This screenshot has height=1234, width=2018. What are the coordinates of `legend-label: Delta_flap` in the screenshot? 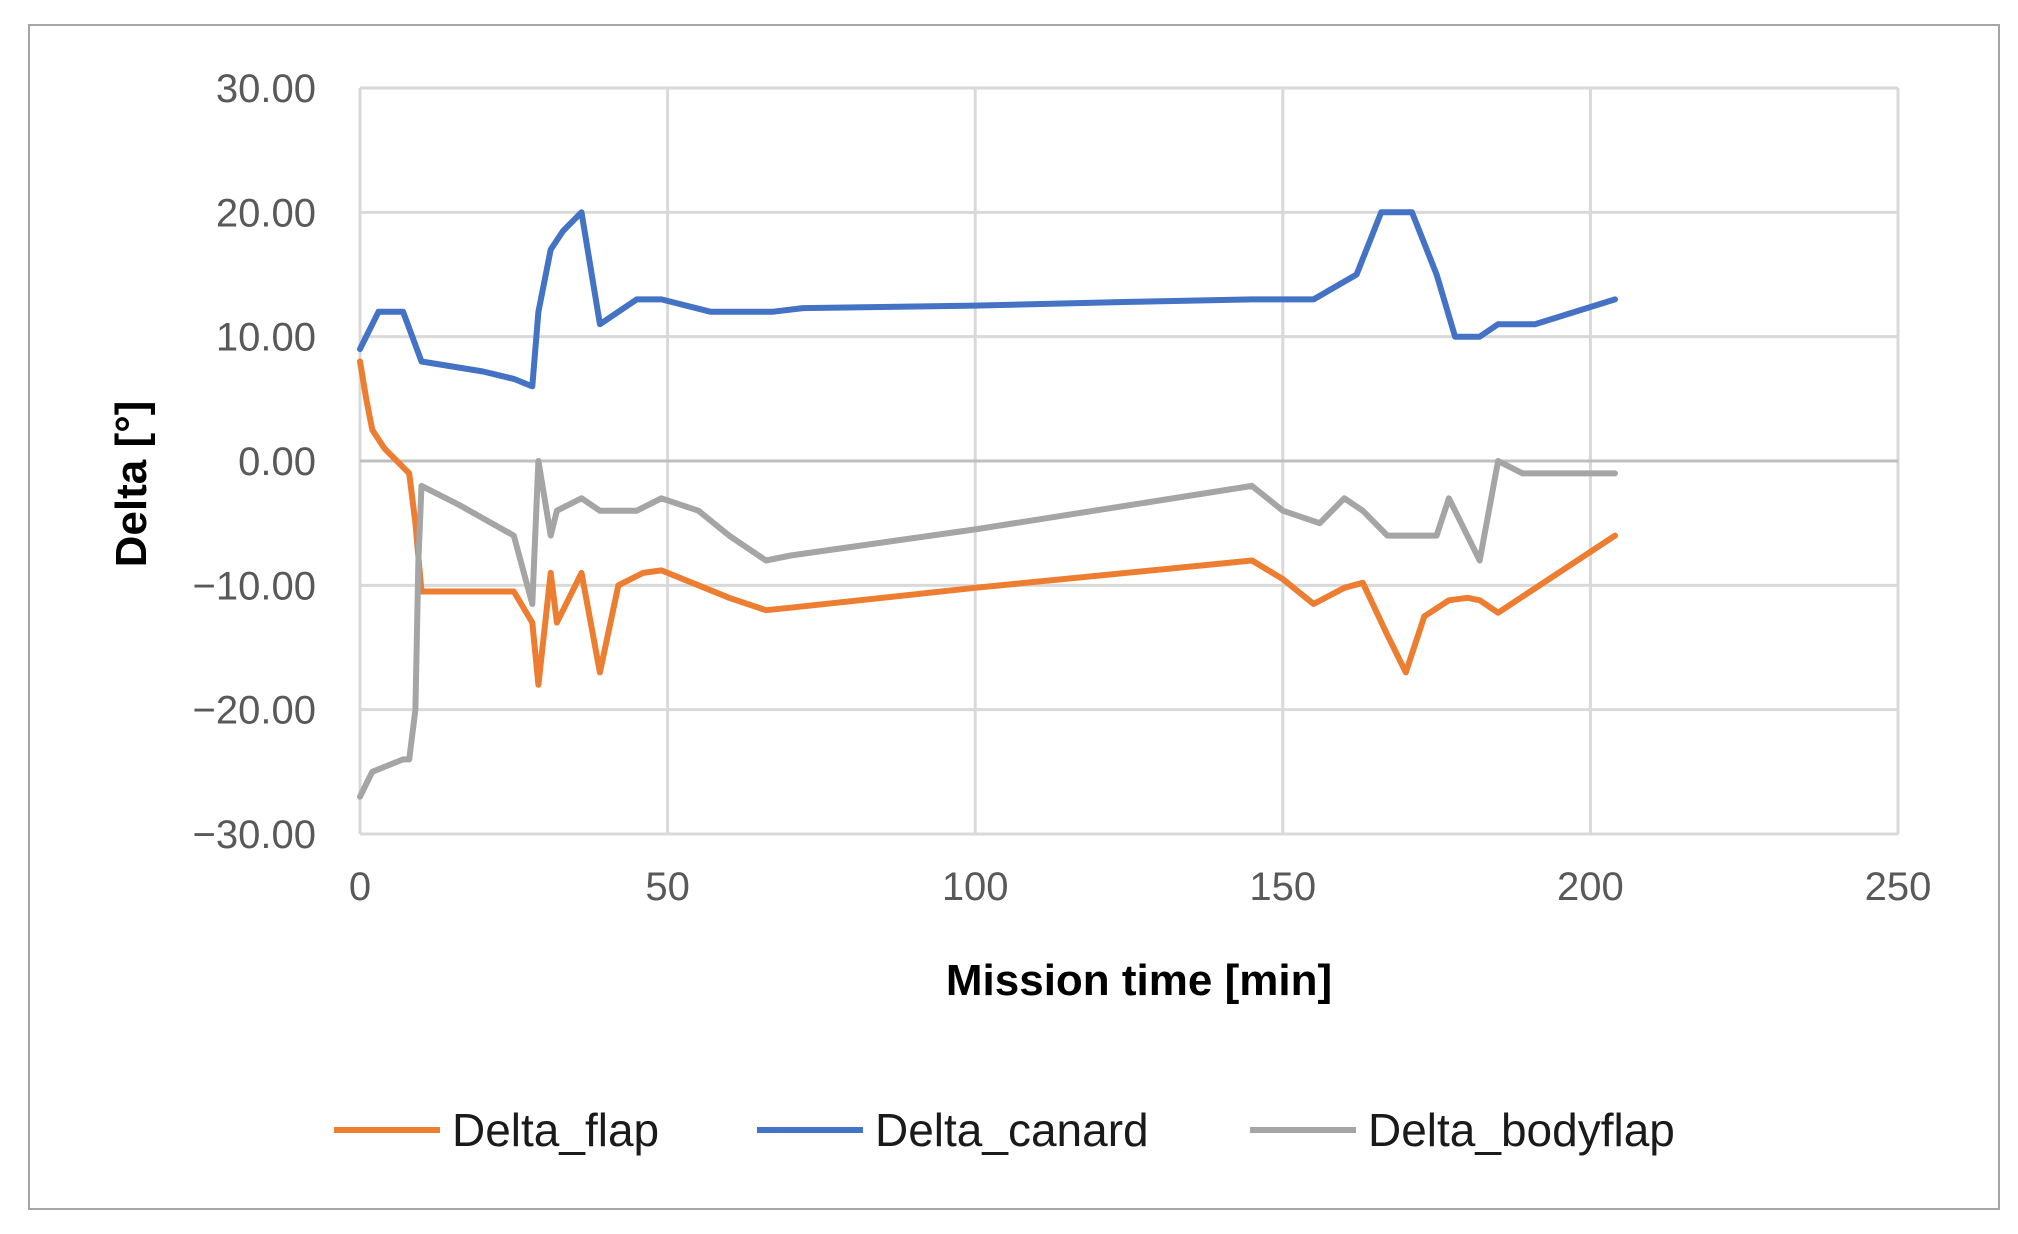 It's located at (555, 1130).